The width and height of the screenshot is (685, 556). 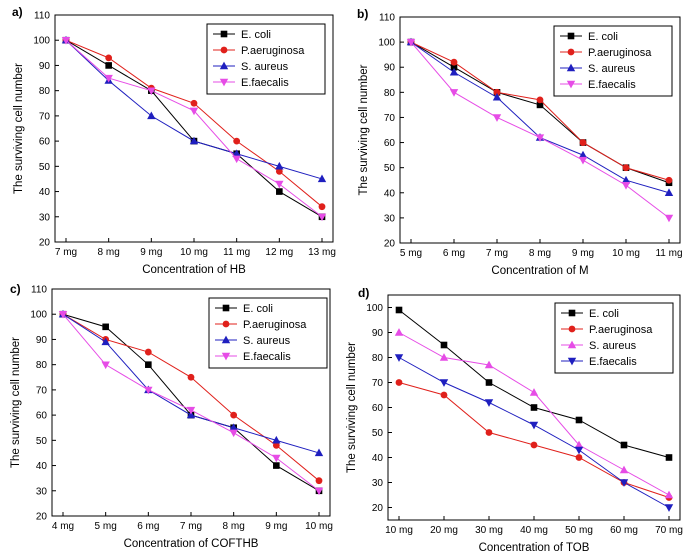 What do you see at coordinates (411, 253) in the screenshot?
I see `x-tick-label: 5 mg` at bounding box center [411, 253].